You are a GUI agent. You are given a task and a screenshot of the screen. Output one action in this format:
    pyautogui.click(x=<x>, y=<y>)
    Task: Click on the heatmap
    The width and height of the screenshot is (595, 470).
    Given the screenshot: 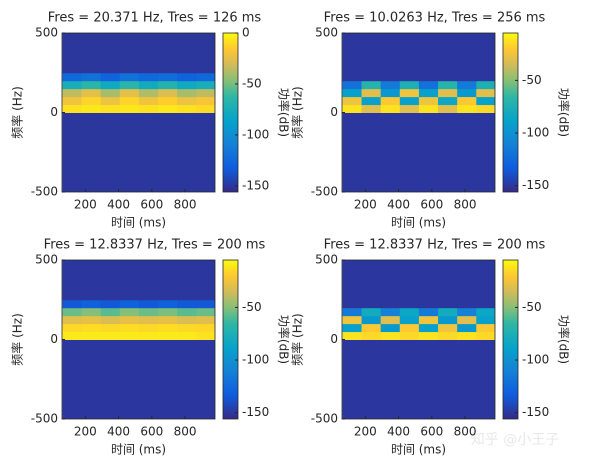 What is the action you would take?
    pyautogui.click(x=418, y=112)
    